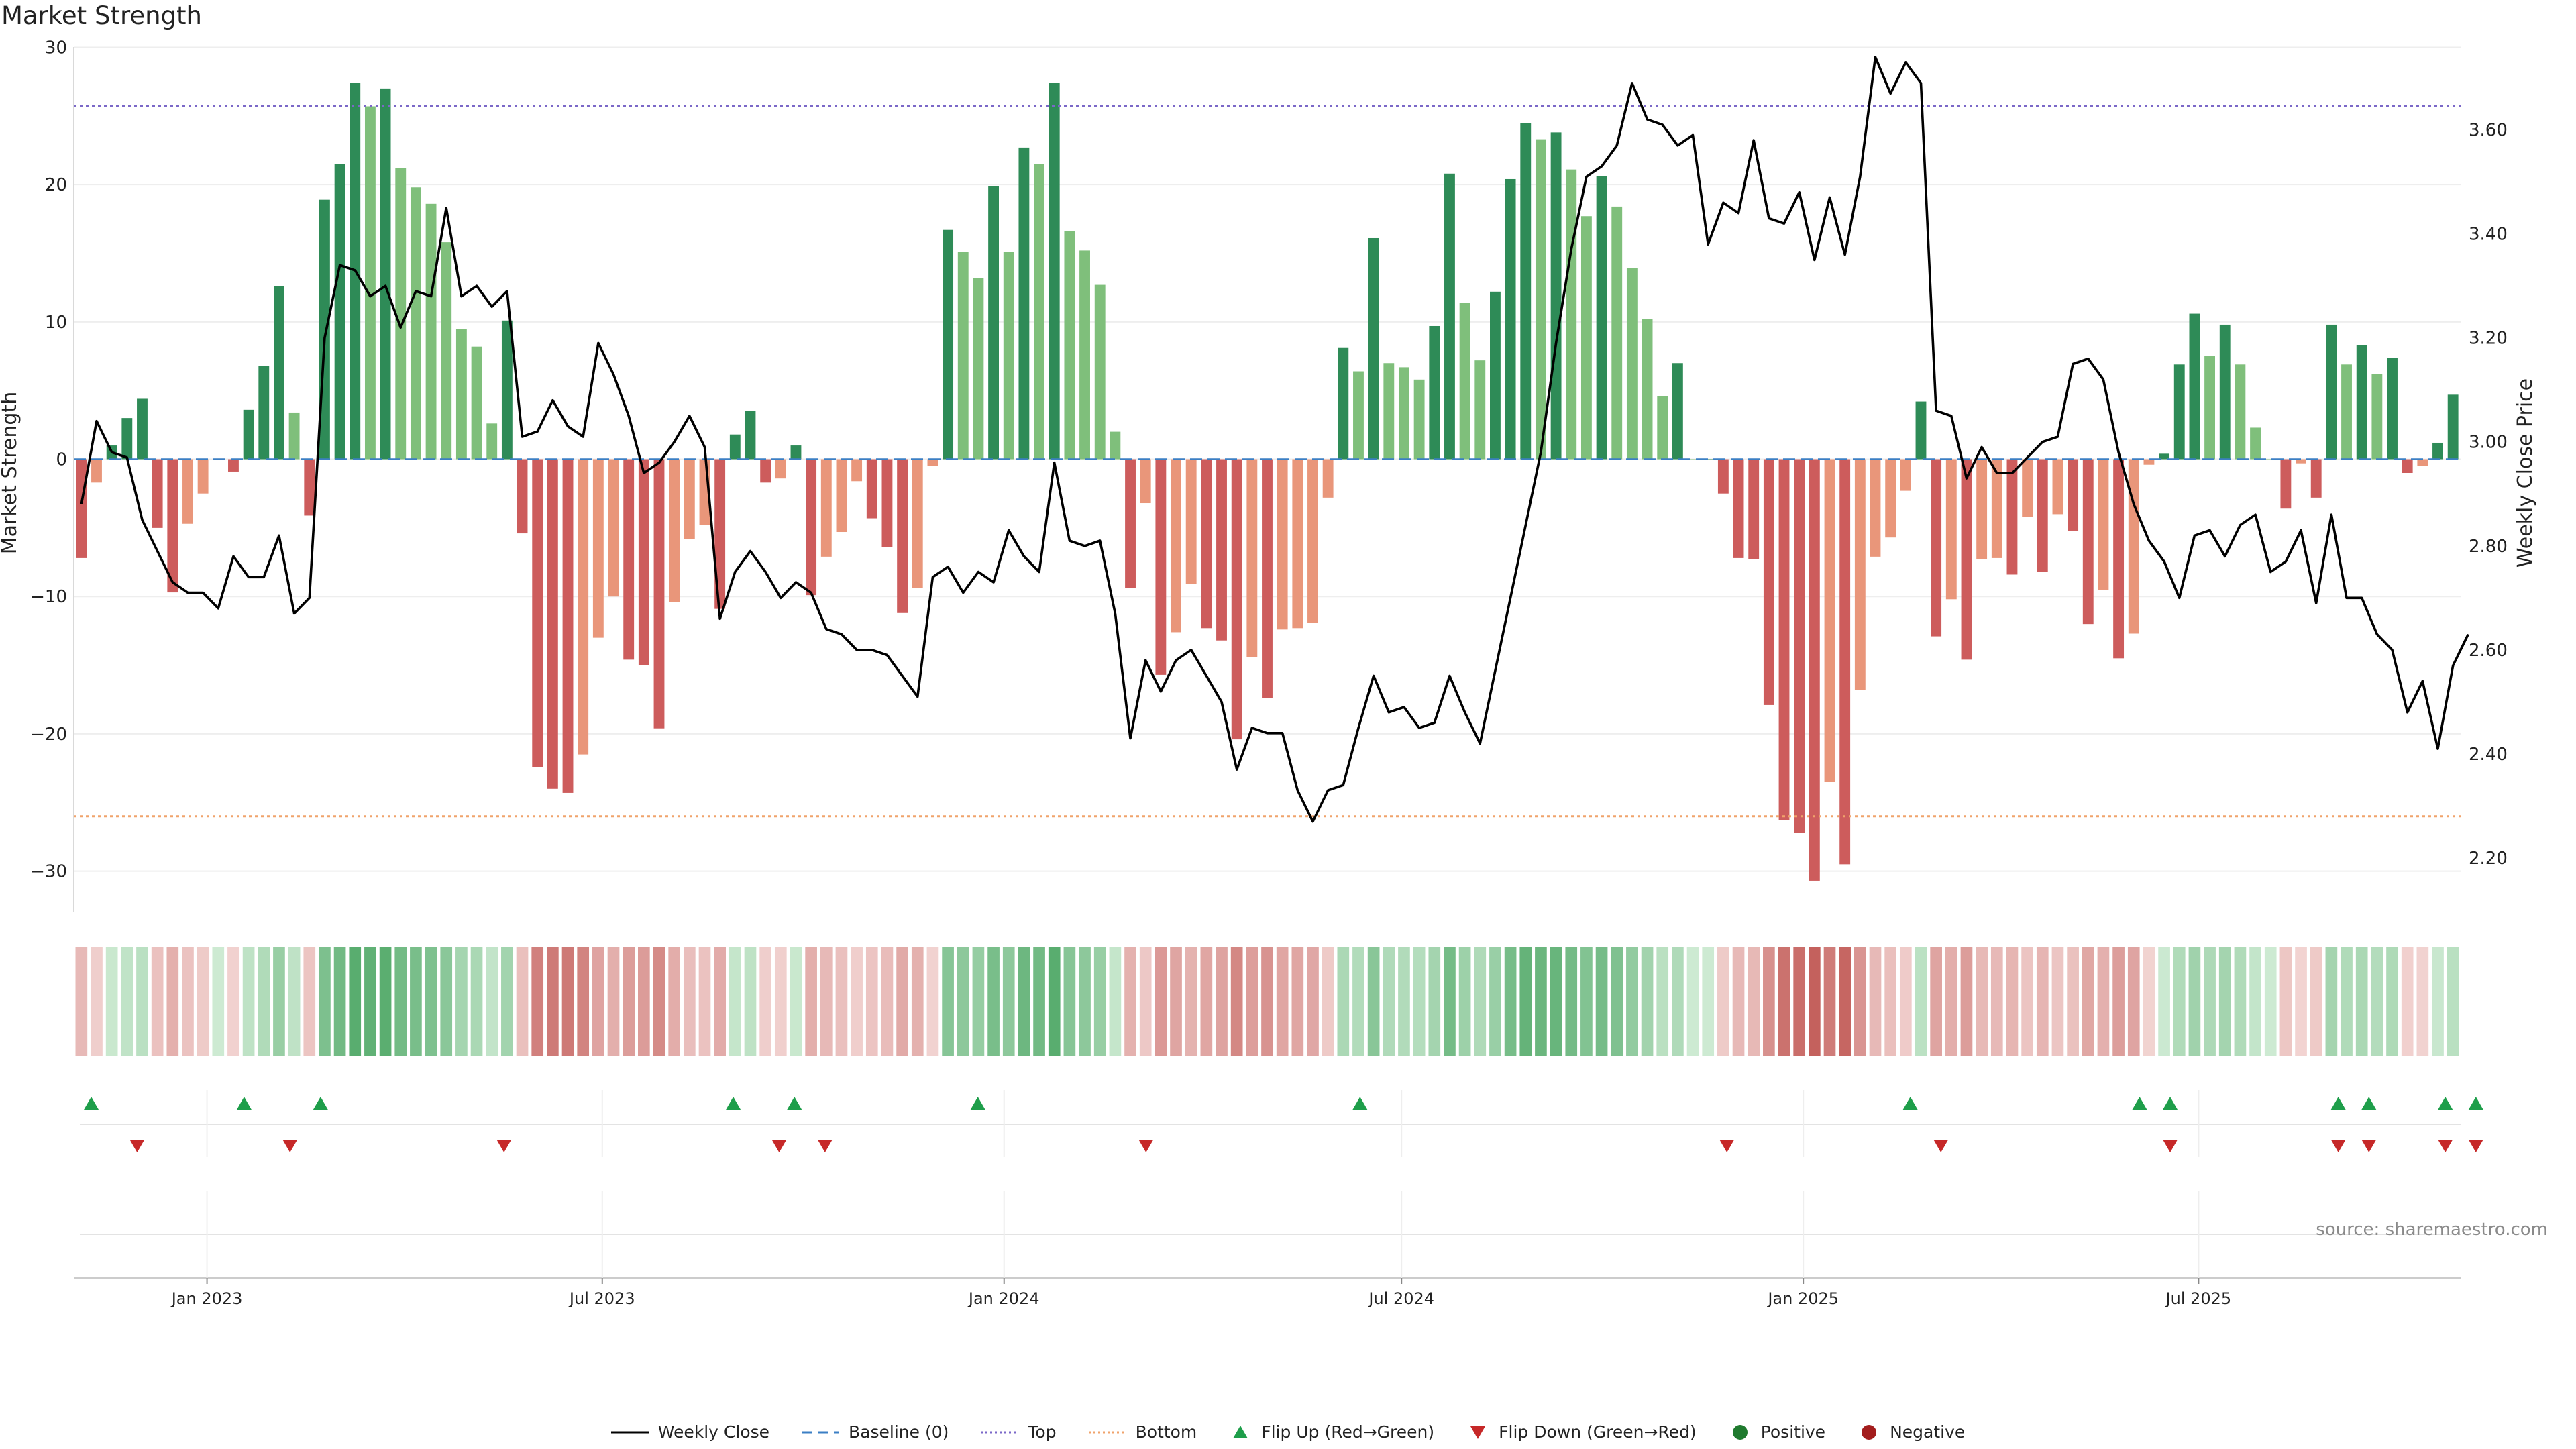 Image resolution: width=2576 pixels, height=1449 pixels. I want to click on dashed-line-icon, so click(821, 1432).